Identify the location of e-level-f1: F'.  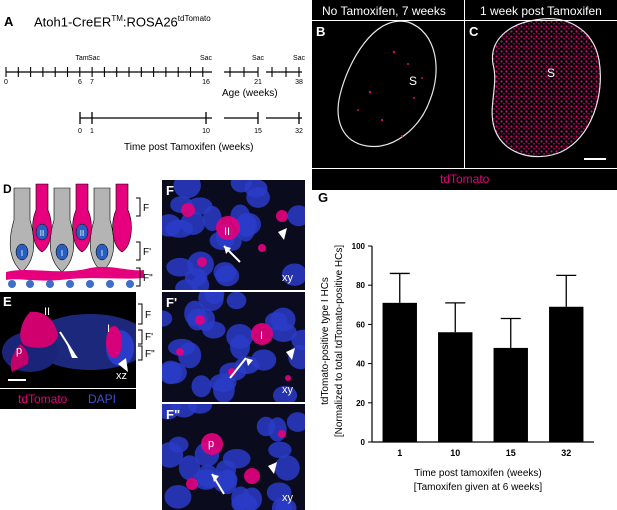
(149, 337).